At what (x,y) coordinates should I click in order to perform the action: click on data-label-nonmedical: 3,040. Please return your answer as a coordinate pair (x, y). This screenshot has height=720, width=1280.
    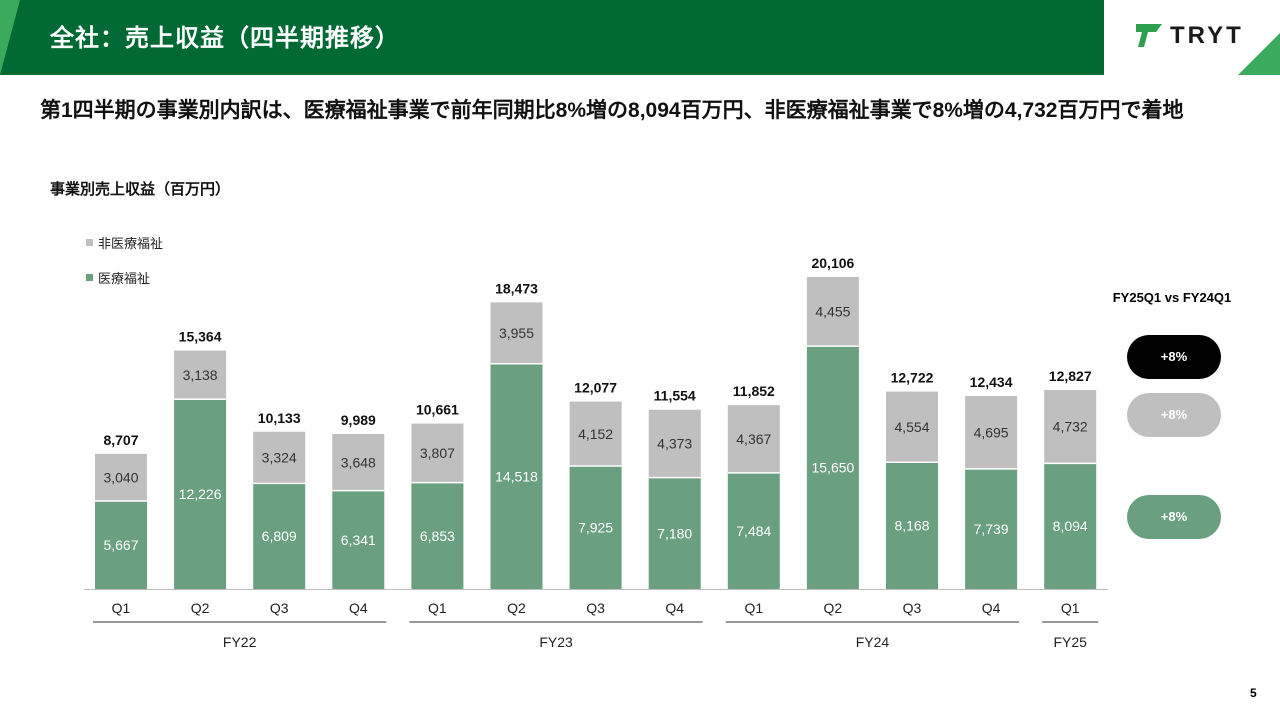
    Looking at the image, I should click on (120, 477).